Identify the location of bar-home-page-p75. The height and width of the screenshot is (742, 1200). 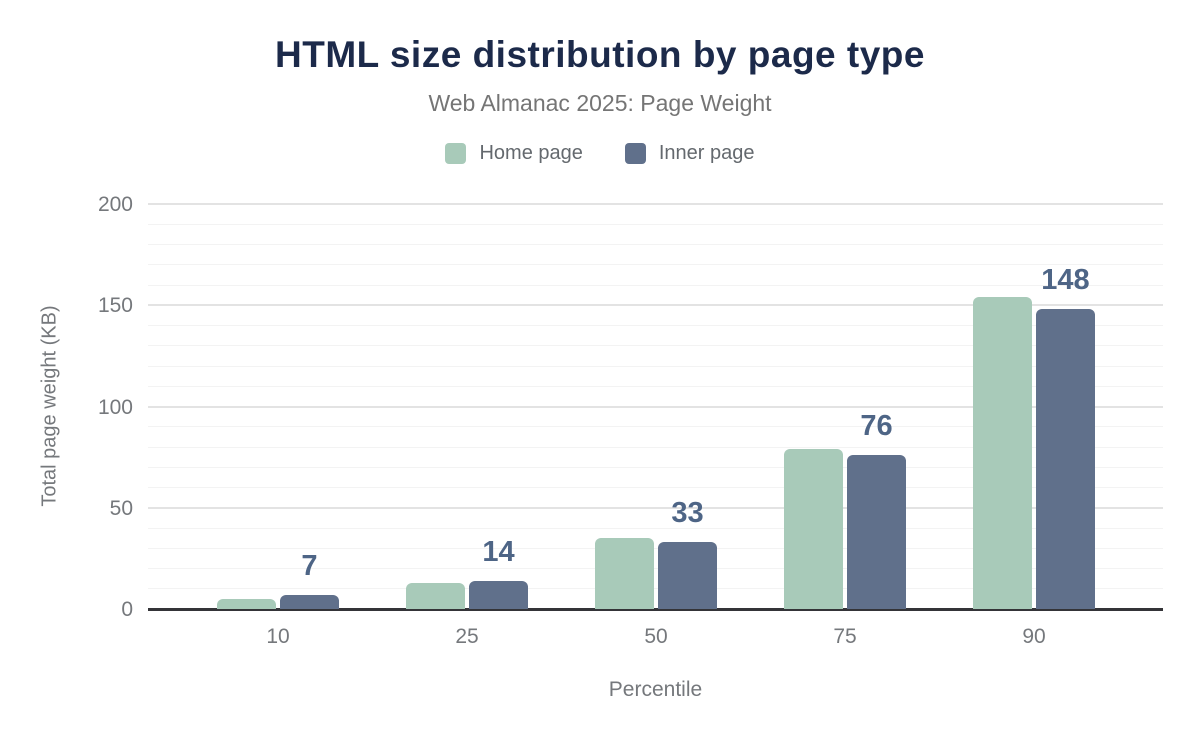
(813, 529).